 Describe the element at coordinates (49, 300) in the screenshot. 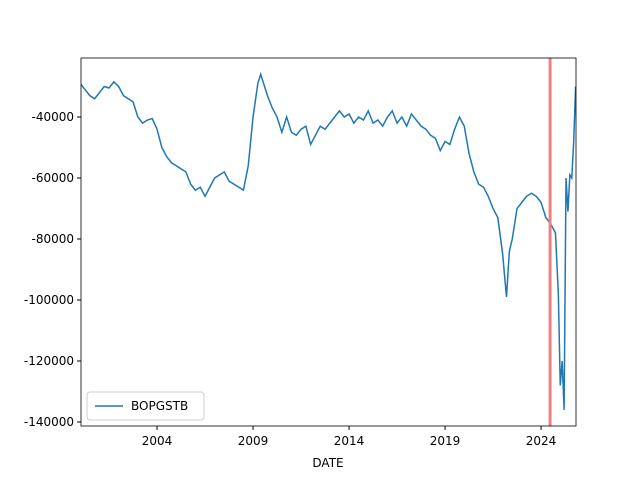

I see `y-tick-label: -100000` at that location.